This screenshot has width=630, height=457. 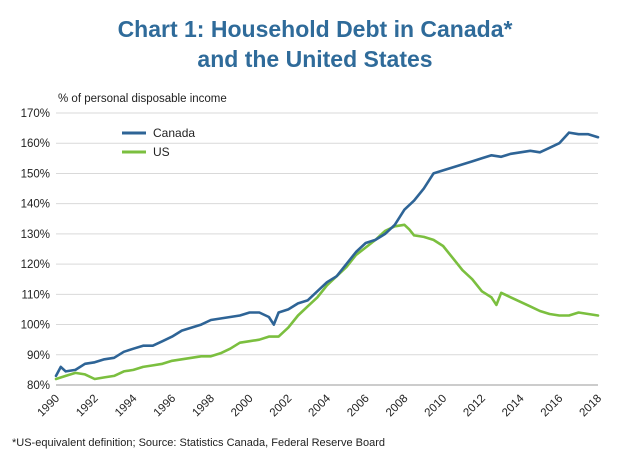 I want to click on y-axis-label: % of personal disposable income, so click(x=142, y=99).